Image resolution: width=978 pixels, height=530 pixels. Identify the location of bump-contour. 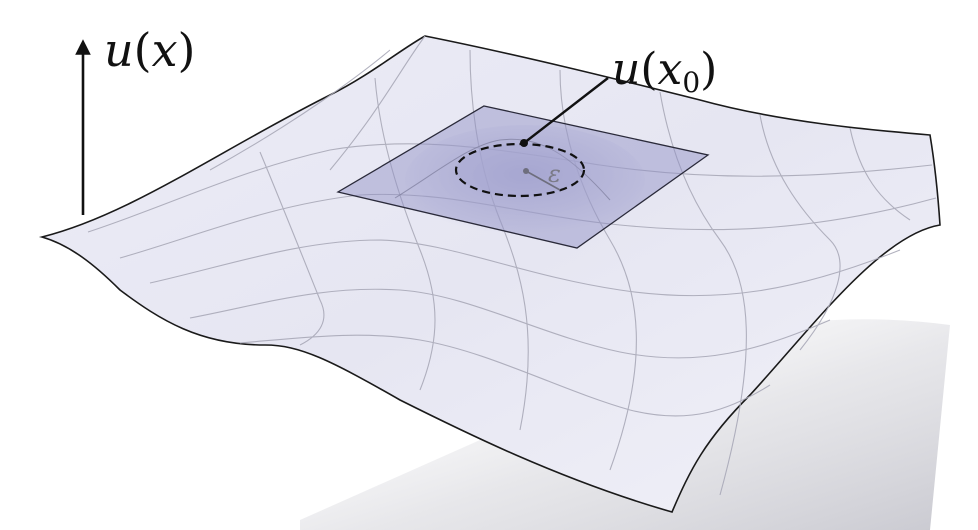
(502, 169).